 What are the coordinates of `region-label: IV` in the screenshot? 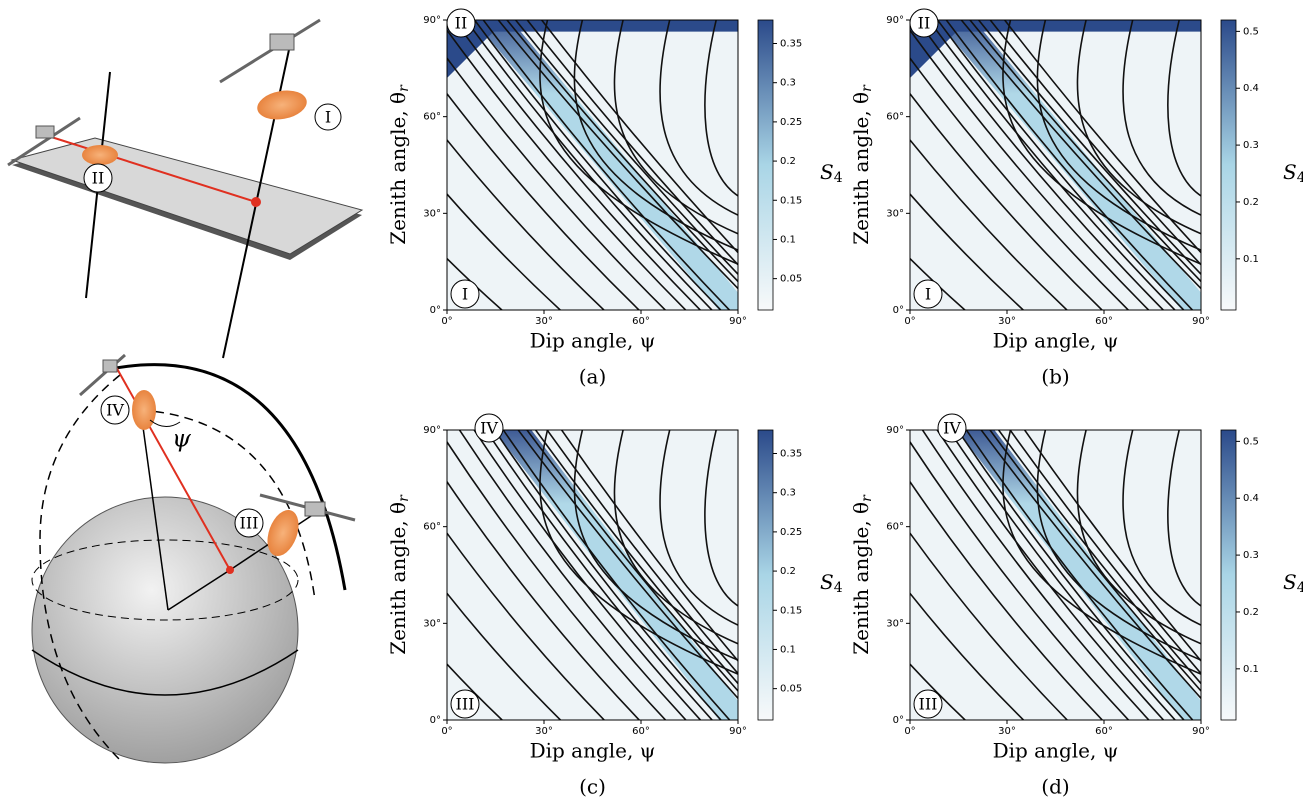 It's located at (115, 410).